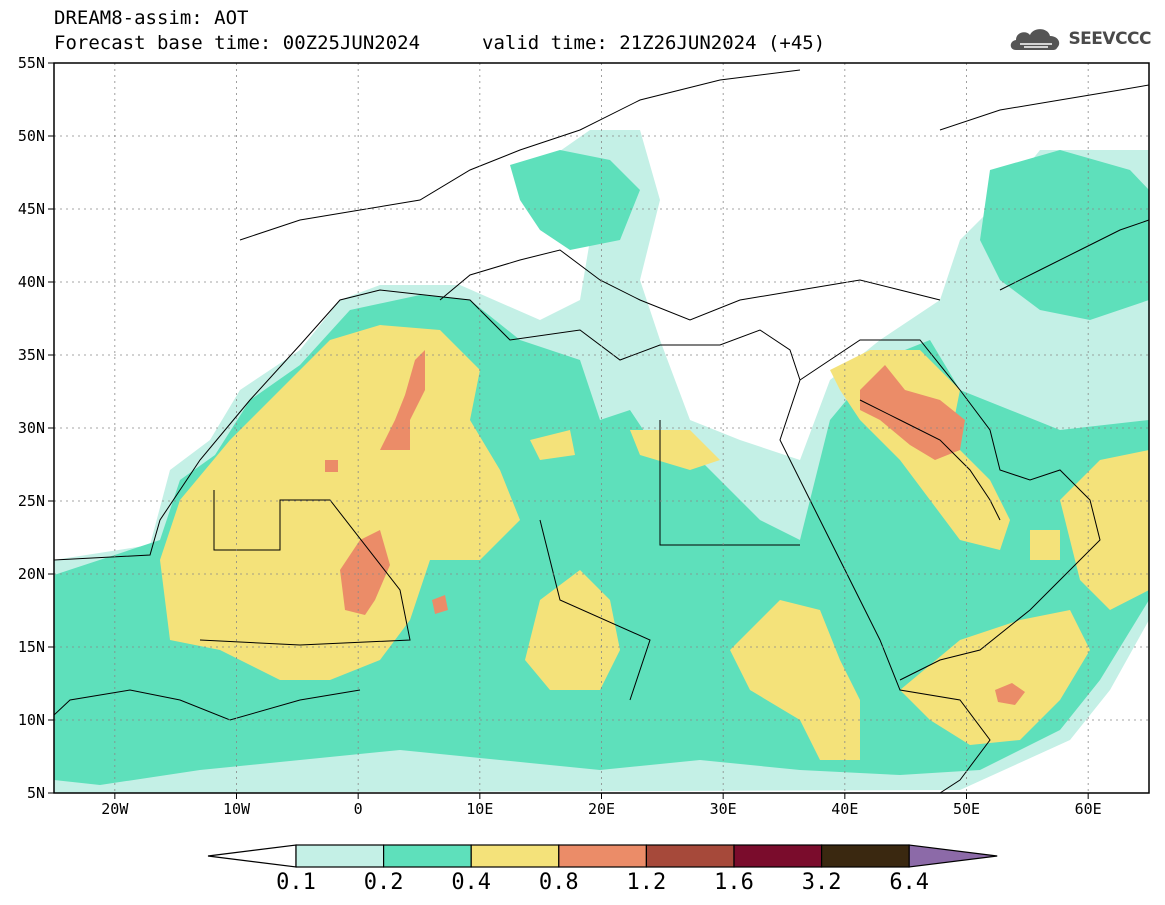 Image resolution: width=1165 pixels, height=905 pixels. I want to click on seevccc-logo: SEEVCCC, so click(1079, 39).